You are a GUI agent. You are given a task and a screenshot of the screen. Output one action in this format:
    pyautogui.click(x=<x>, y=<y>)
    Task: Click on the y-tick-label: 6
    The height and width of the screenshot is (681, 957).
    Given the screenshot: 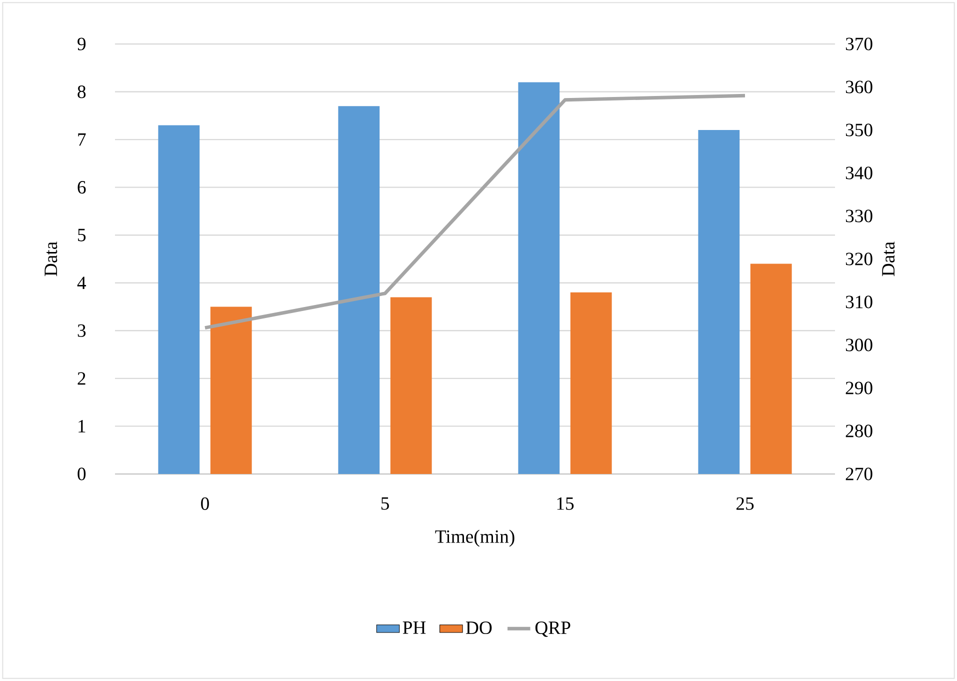 What is the action you would take?
    pyautogui.click(x=82, y=187)
    